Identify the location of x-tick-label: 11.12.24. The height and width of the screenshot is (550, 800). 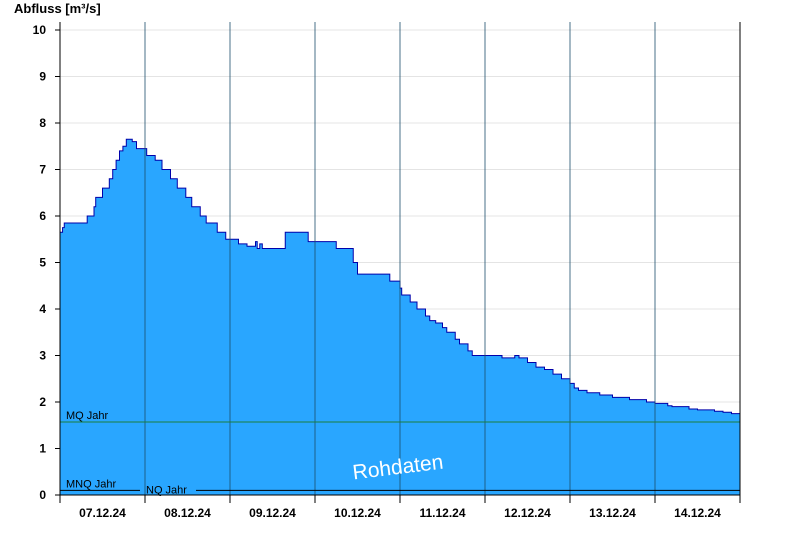
(442, 513).